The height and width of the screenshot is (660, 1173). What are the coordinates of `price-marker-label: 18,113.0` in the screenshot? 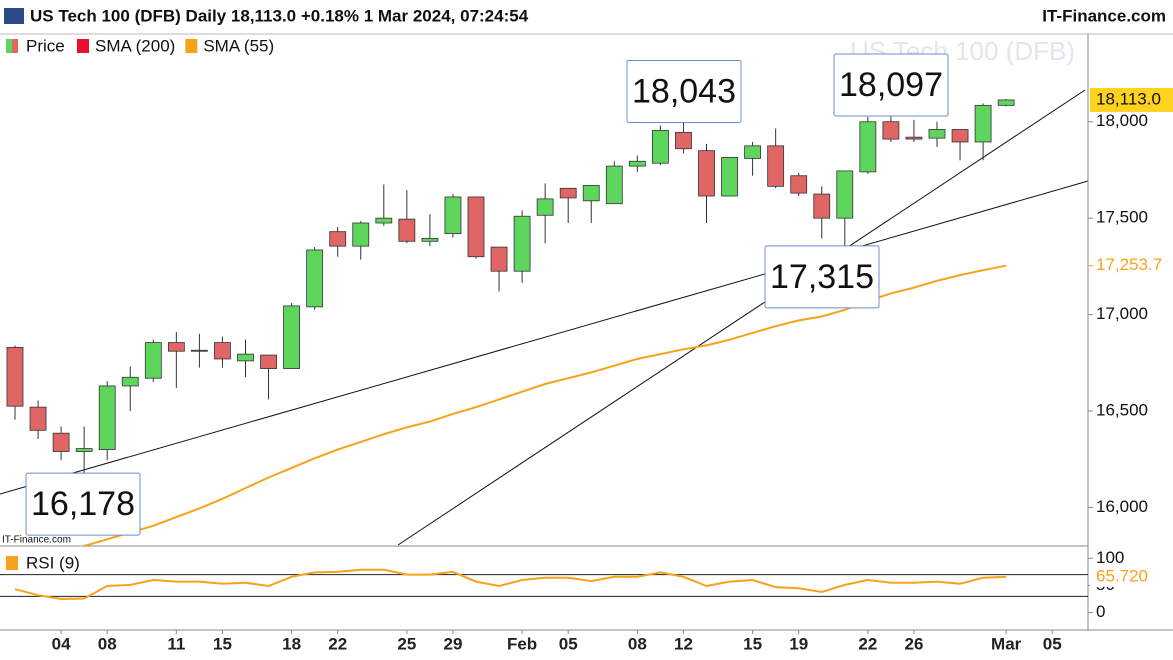 It's located at (1128, 98).